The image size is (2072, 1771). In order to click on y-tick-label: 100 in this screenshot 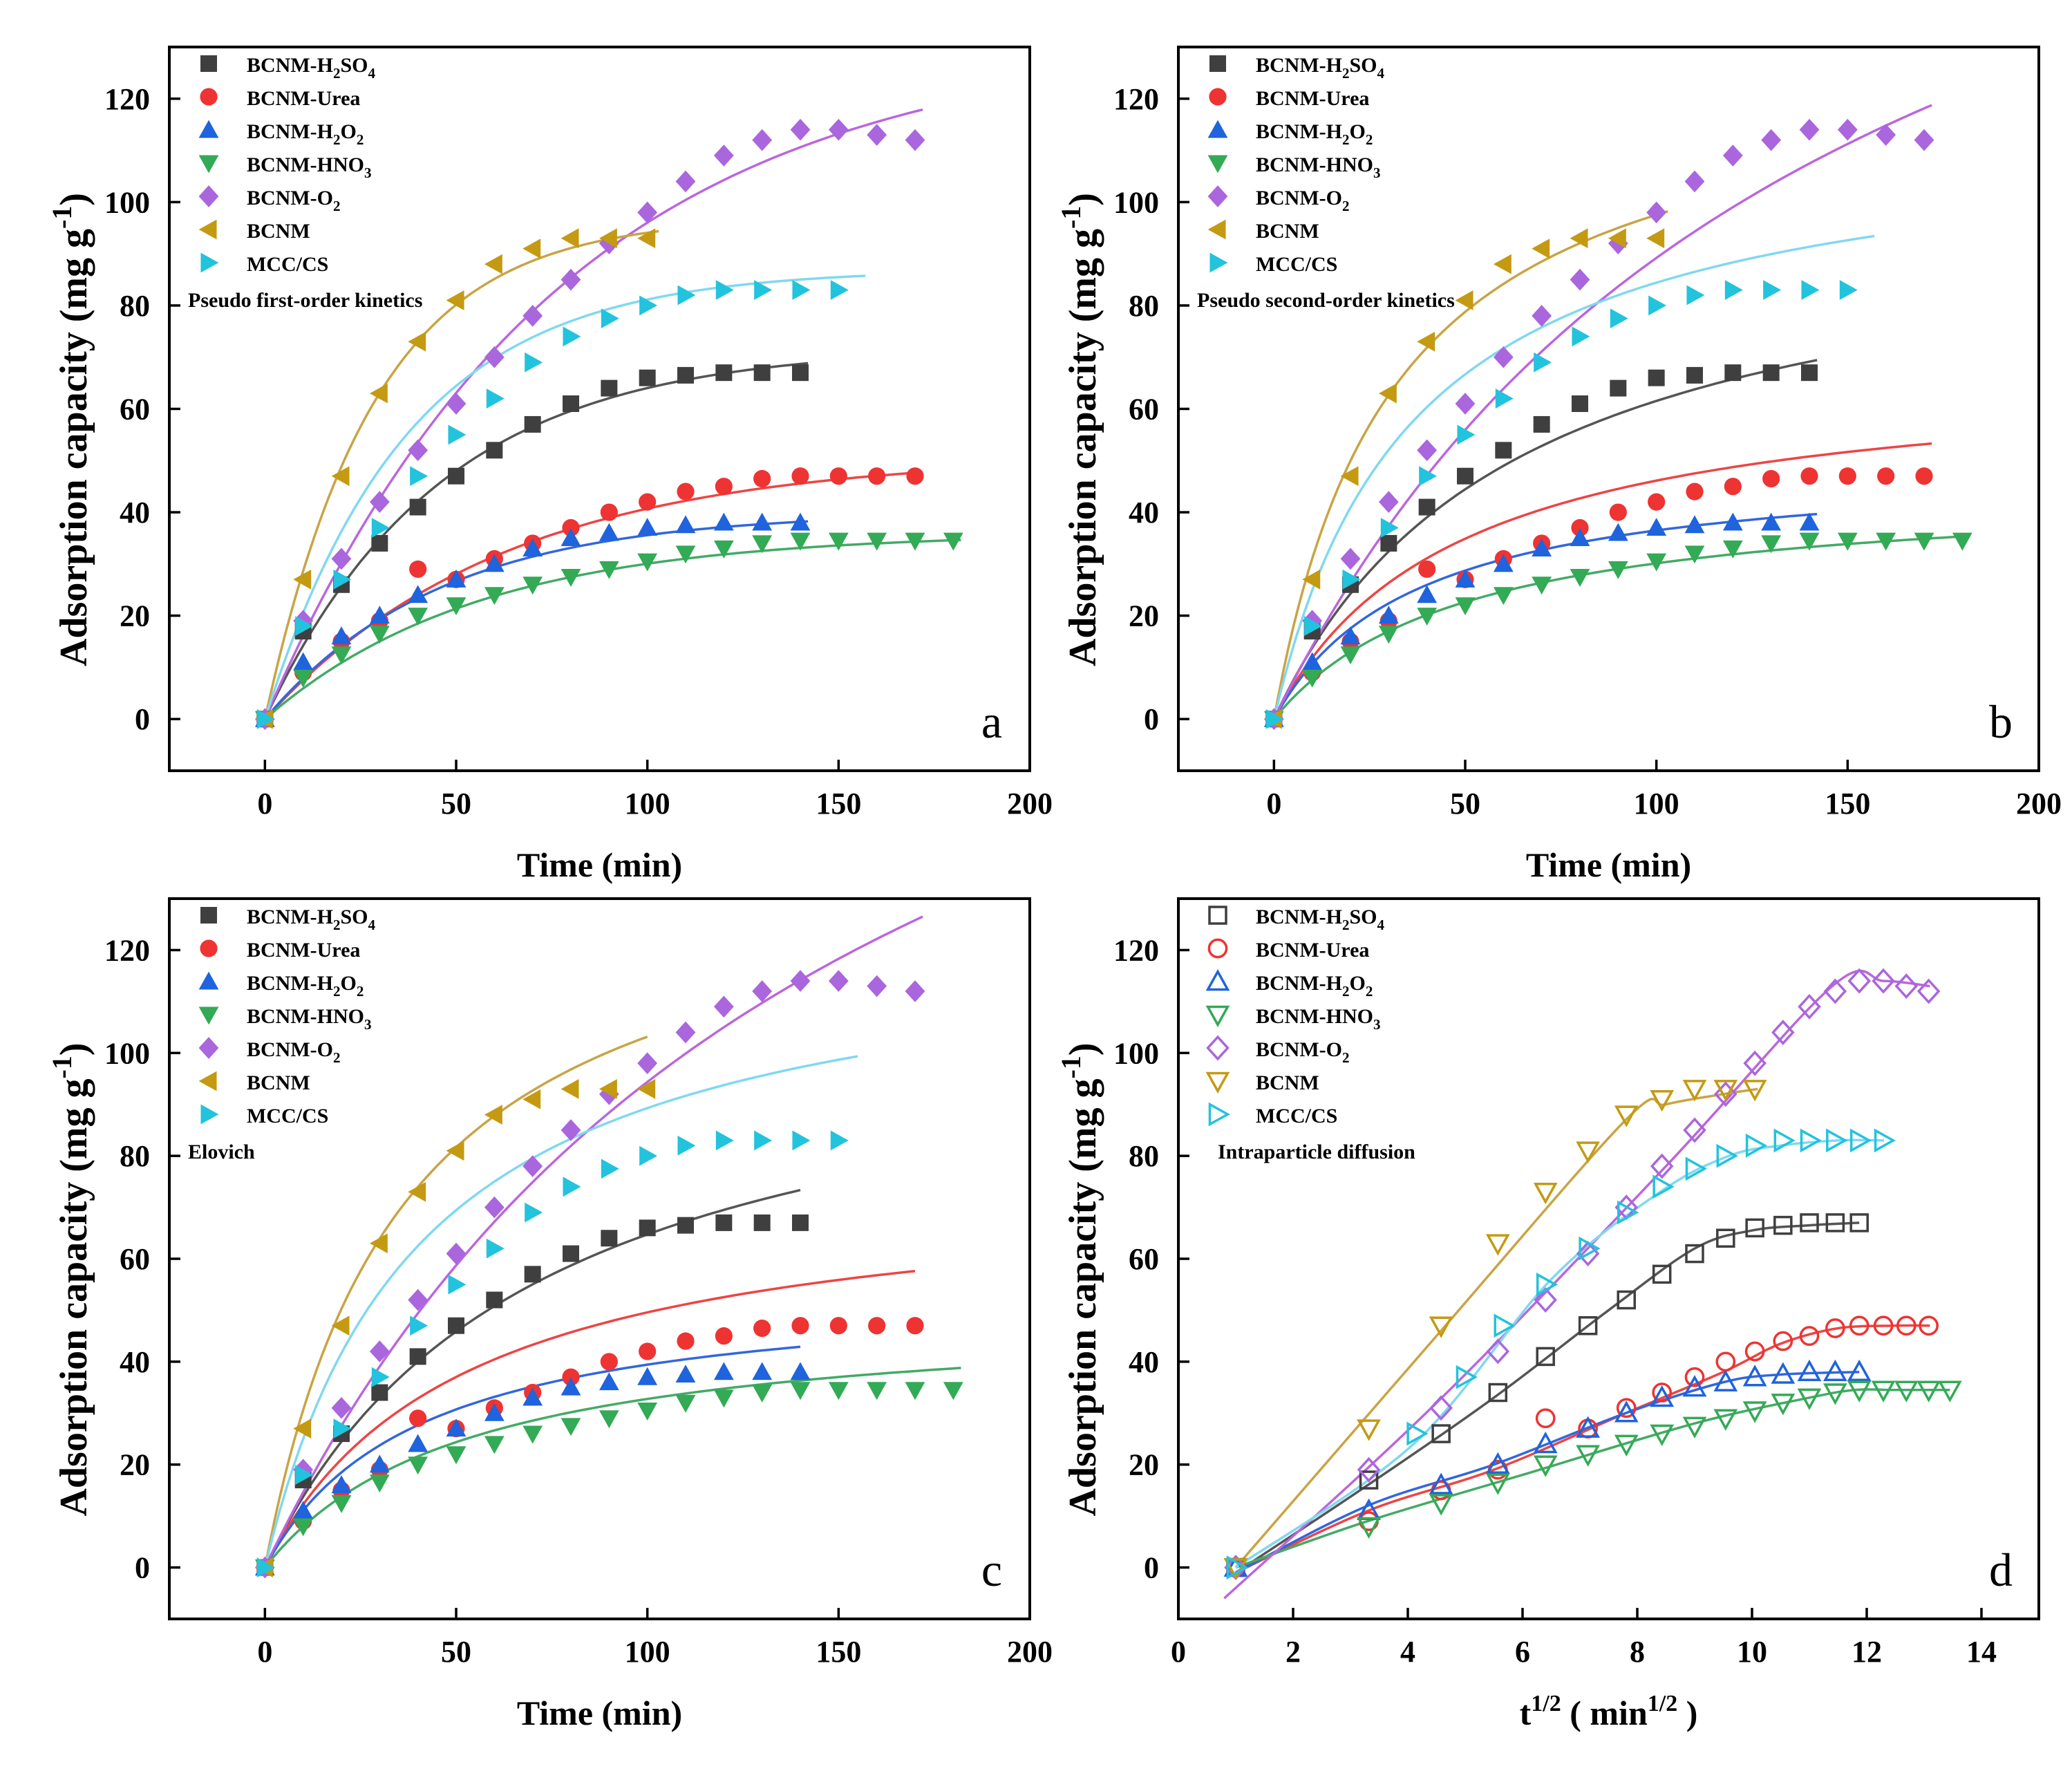, I will do `click(127, 1053)`.